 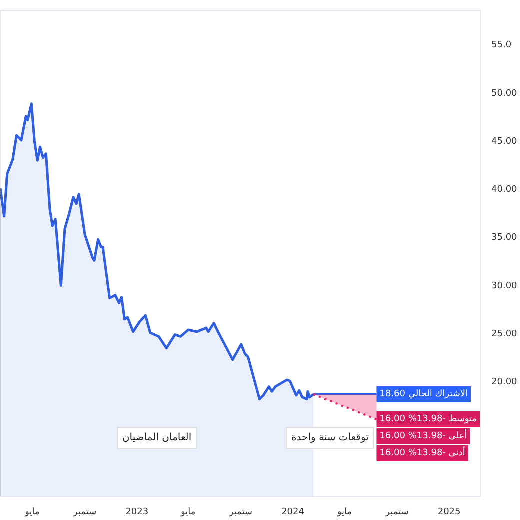 I want to click on annotation: العامان الماضيان, so click(x=157, y=438).